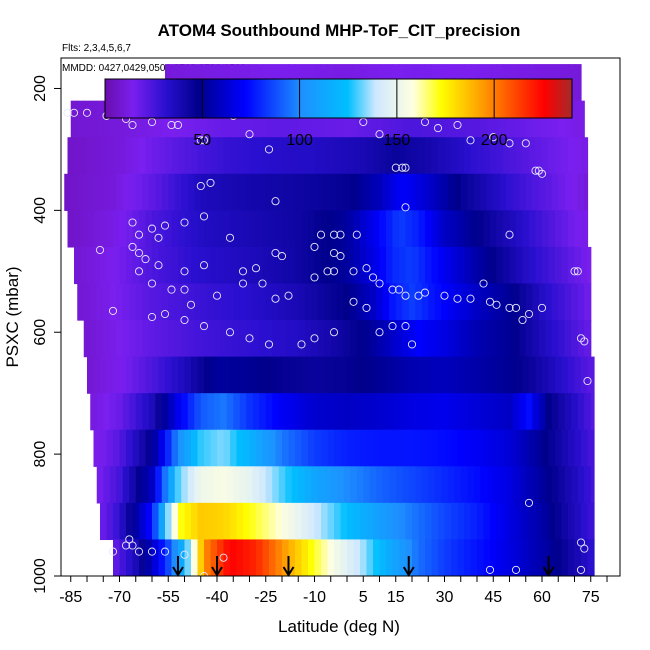  I want to click on x-tick-label: -85, so click(70, 597).